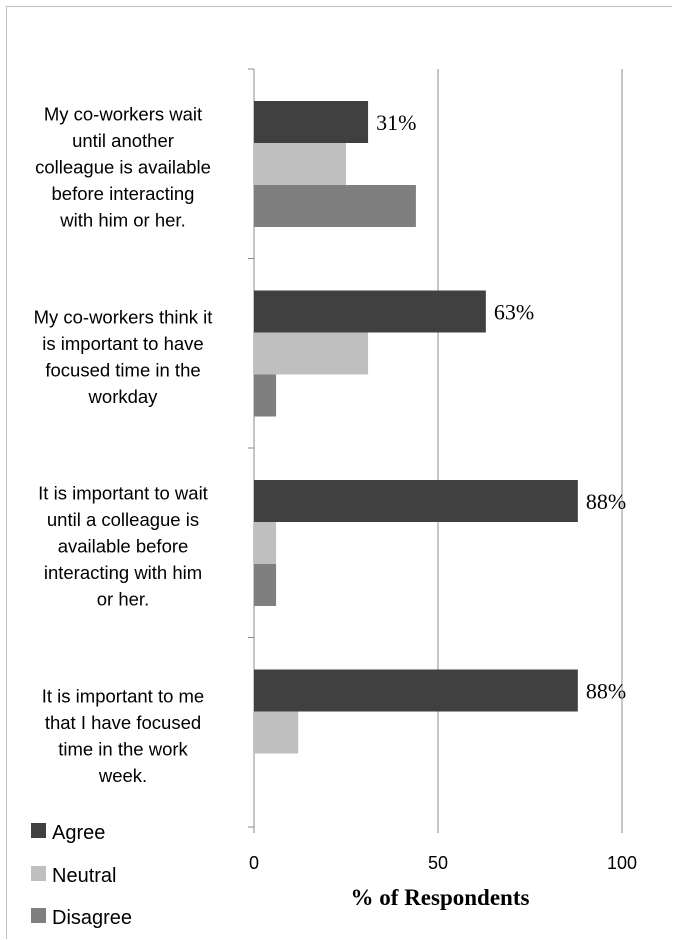 This screenshot has width=673, height=940. I want to click on category-label-line: colleague is available, so click(123, 167).